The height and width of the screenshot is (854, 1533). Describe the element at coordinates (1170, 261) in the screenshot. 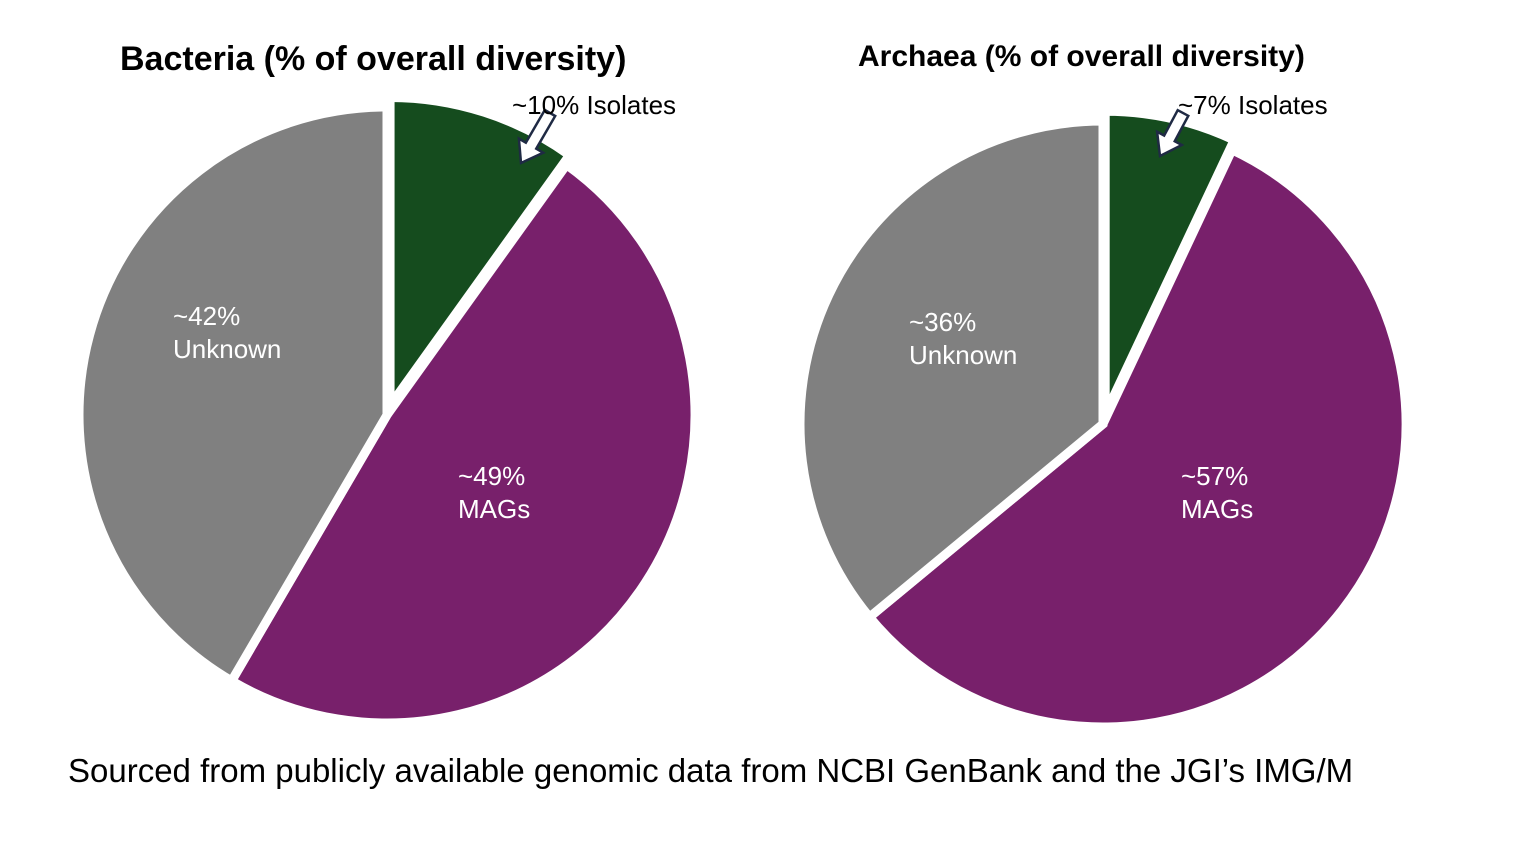

I see `archaea-slice-isolates` at that location.